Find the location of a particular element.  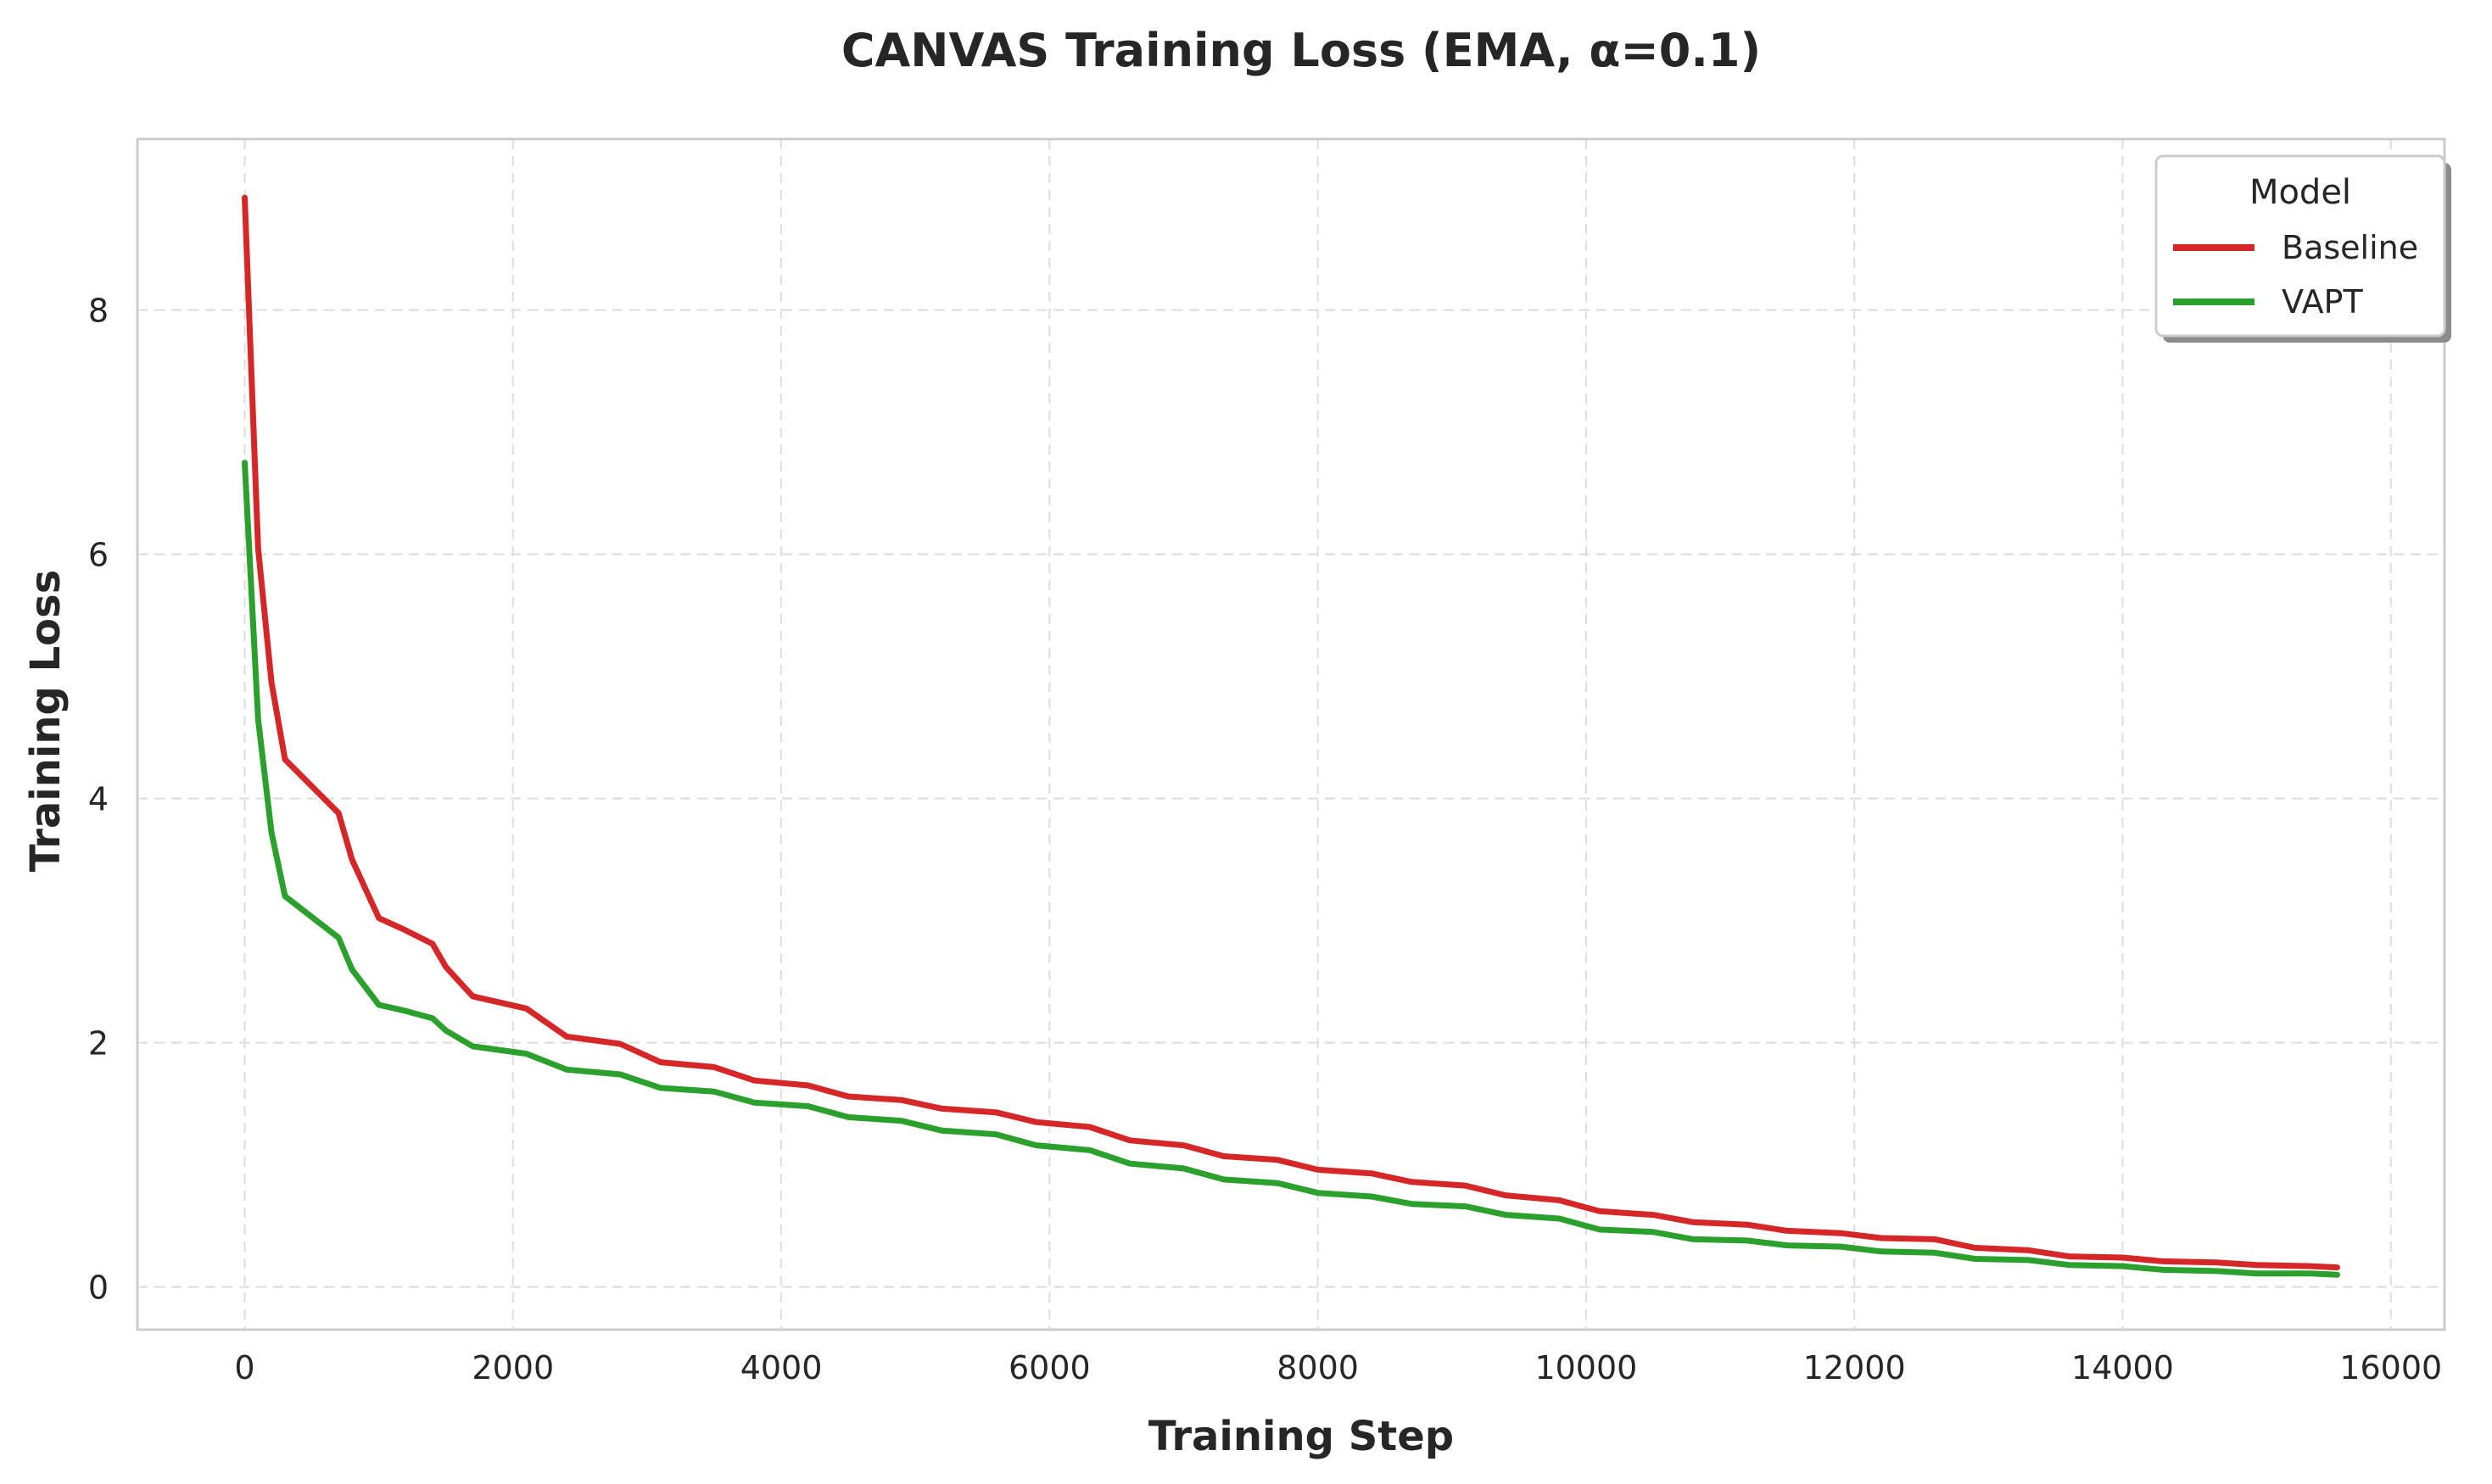

y-axis-label: Training Loss is located at coordinates (46, 721).